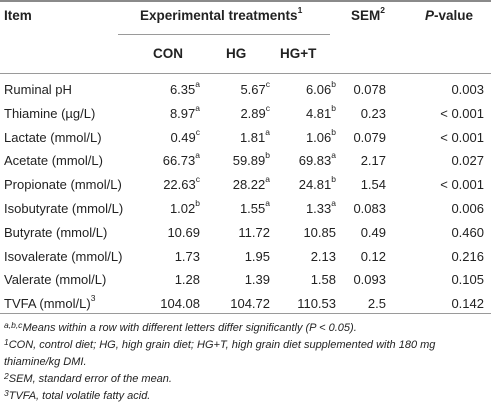  Describe the element at coordinates (373, 184) in the screenshot. I see `cell-sem: 1.54` at that location.